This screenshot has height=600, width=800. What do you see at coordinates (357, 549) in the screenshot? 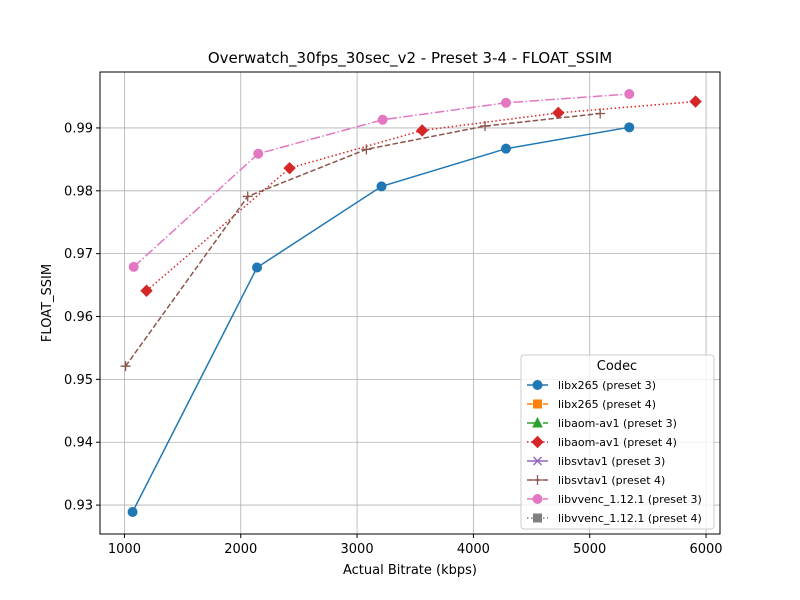
I see `x-tick-label: 3000` at bounding box center [357, 549].